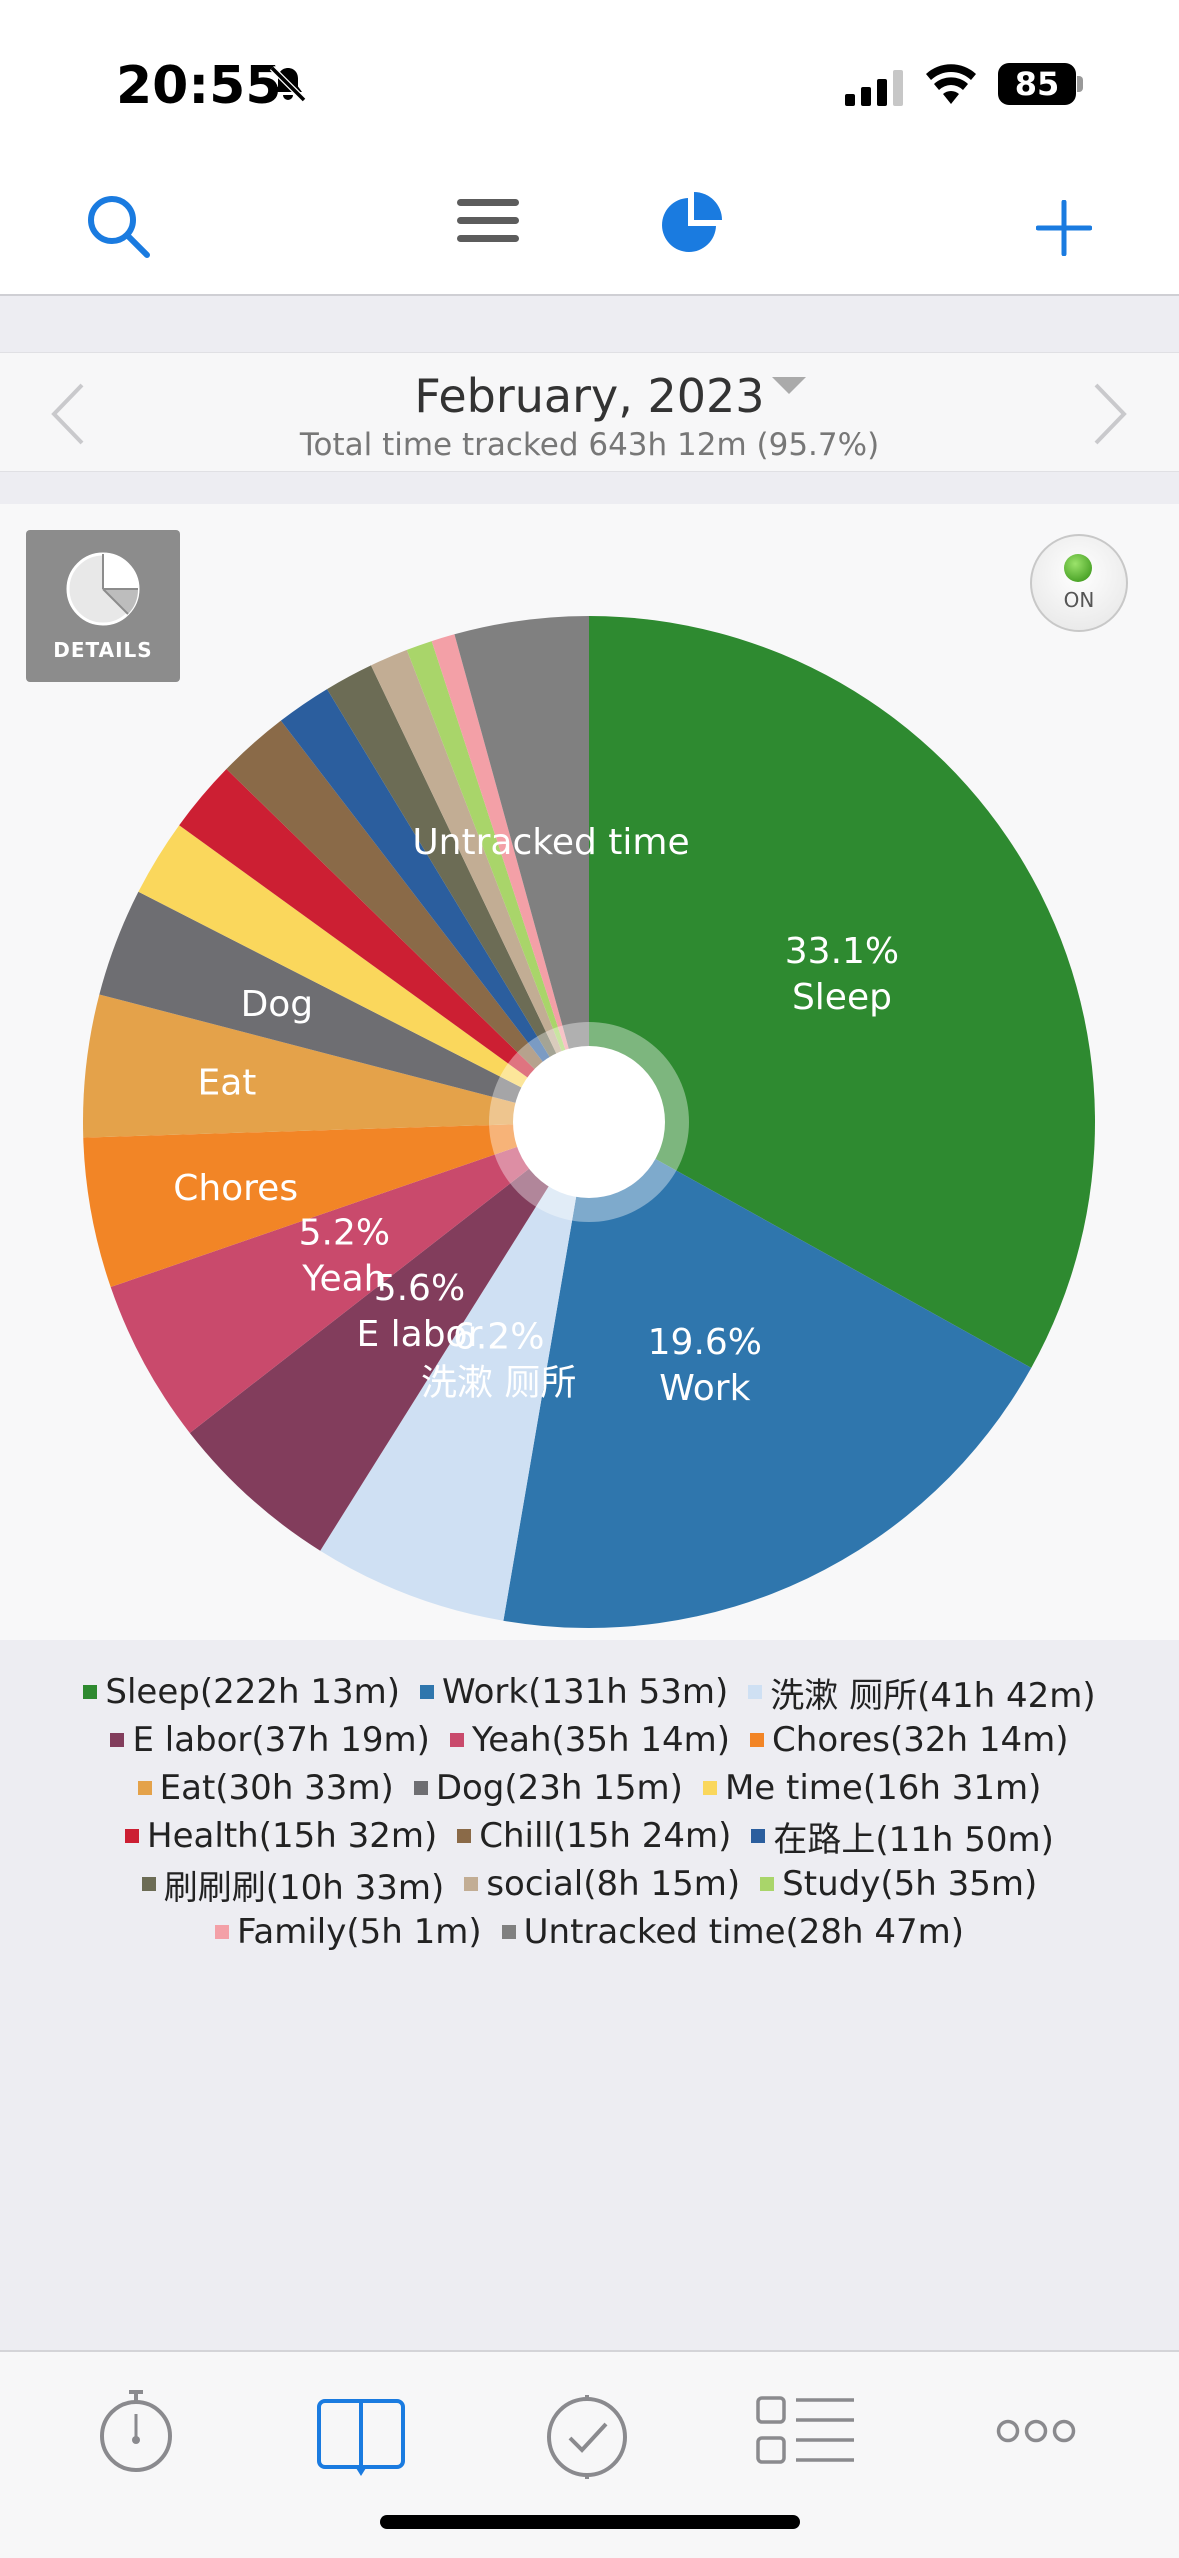 The height and width of the screenshot is (2558, 1179). I want to click on legend-label: E labor(37h 19m), so click(281, 1740).